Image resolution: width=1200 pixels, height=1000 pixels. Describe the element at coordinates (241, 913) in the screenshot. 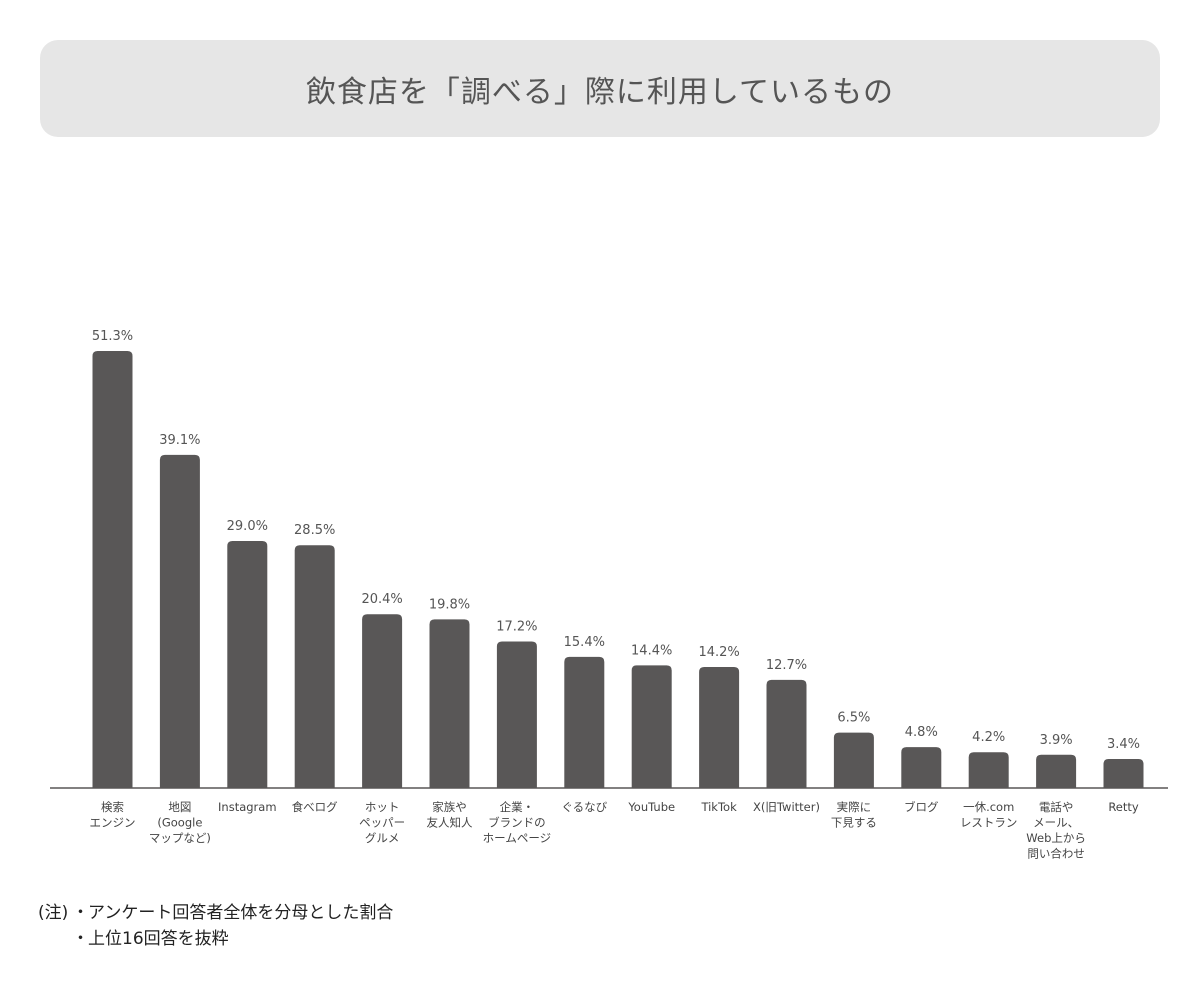

I see `note-text-1: アンケート回答者全体を分母とした割合` at that location.